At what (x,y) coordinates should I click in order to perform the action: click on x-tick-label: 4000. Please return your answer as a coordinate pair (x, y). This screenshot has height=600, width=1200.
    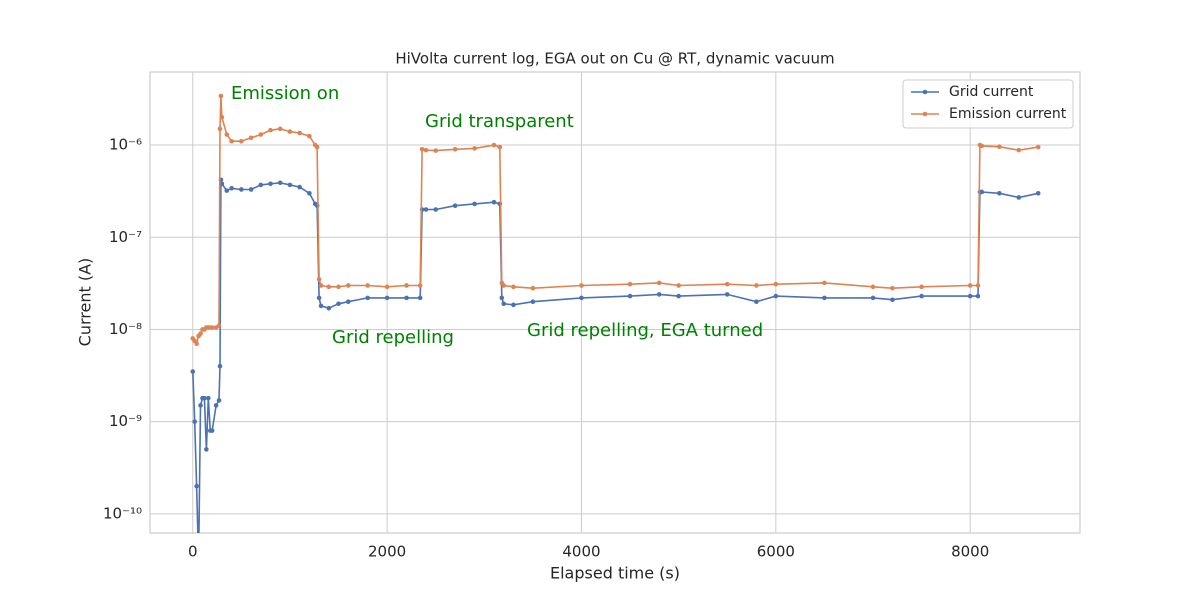
    Looking at the image, I should click on (581, 552).